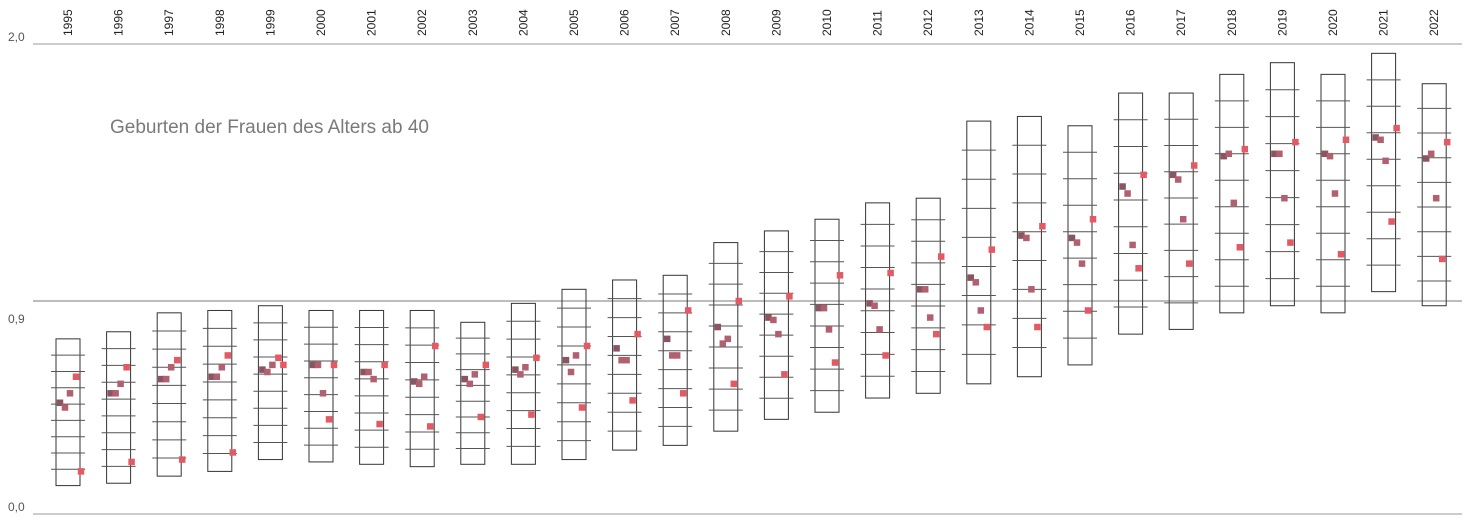 The image size is (1472, 532). What do you see at coordinates (523, 22) in the screenshot?
I see `x-tick-label: 2004` at bounding box center [523, 22].